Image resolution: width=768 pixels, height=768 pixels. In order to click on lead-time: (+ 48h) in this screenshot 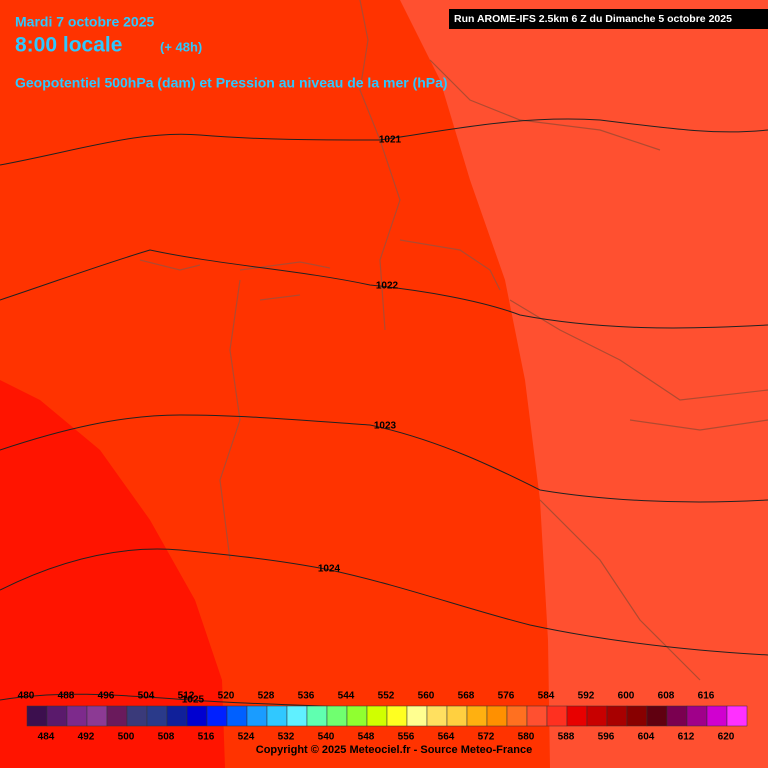, I will do `click(181, 46)`.